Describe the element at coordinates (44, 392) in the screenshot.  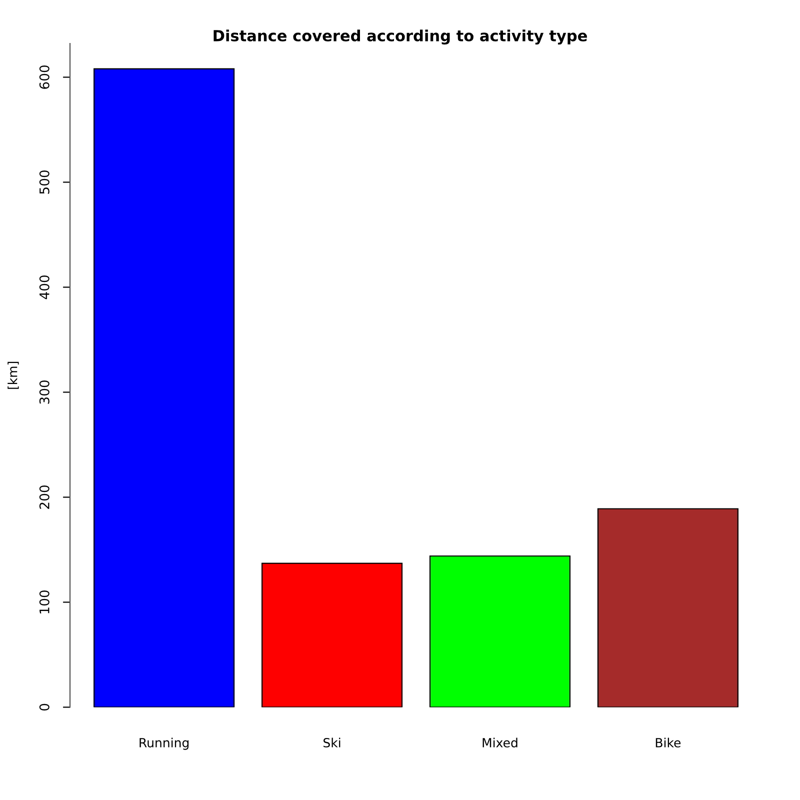
I see `y-tick-label: 300` at that location.